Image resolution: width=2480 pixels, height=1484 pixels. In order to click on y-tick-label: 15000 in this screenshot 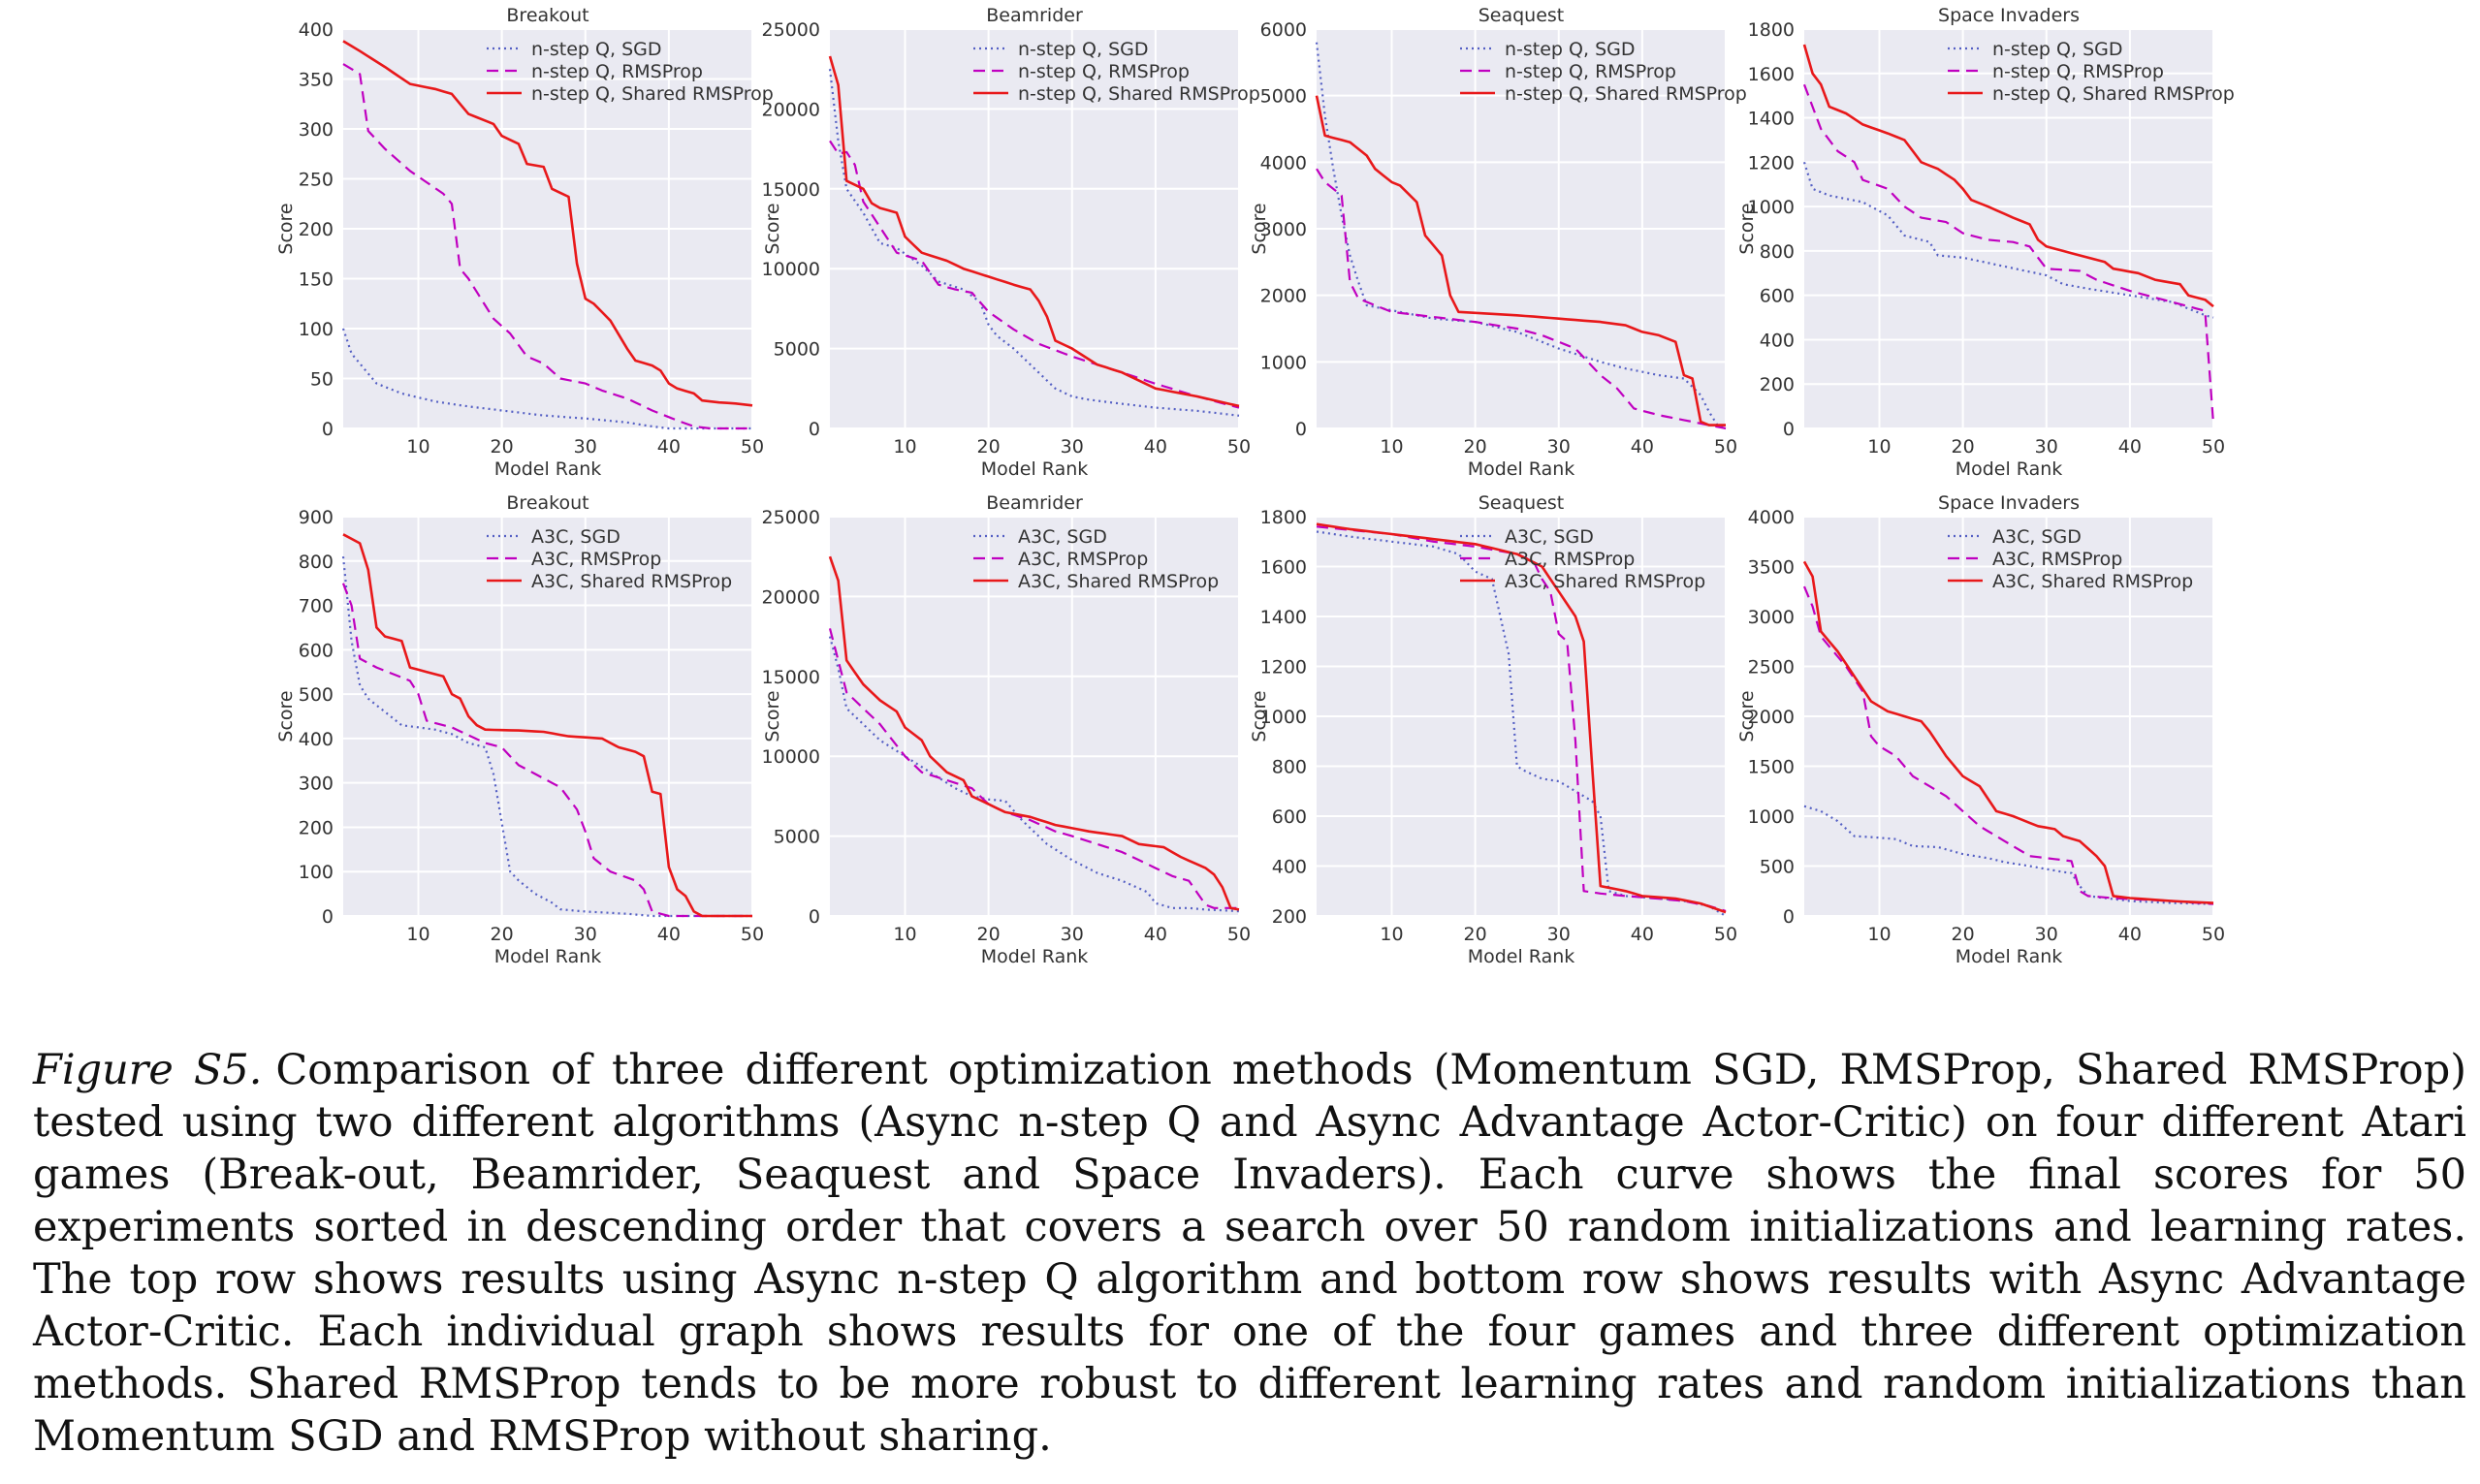, I will do `click(791, 190)`.